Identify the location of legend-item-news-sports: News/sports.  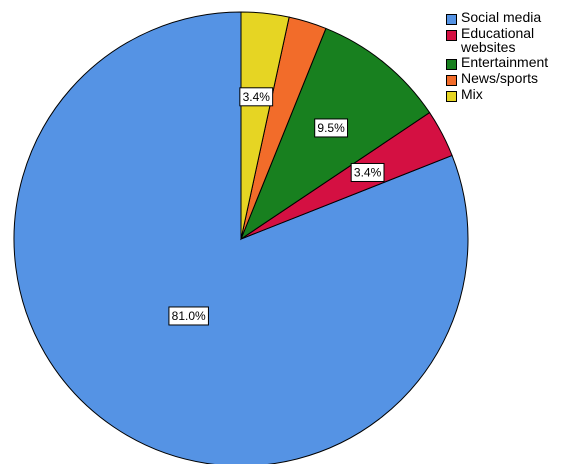
(508, 78).